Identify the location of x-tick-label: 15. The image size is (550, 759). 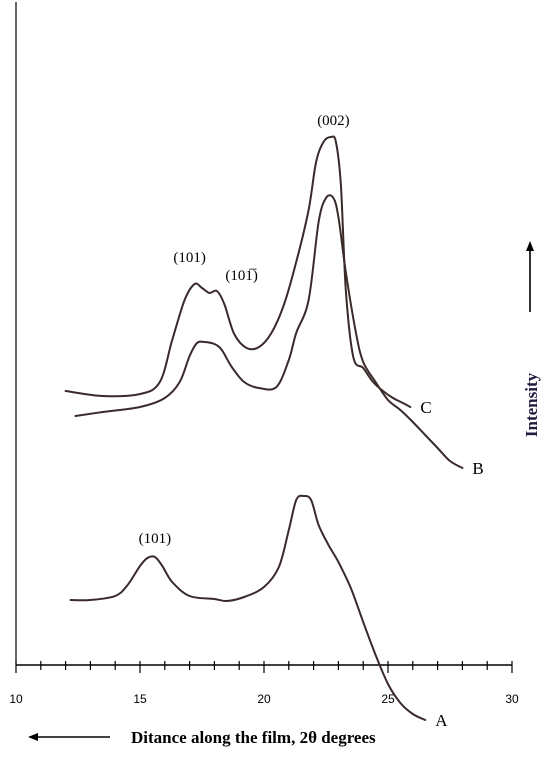
(140, 699).